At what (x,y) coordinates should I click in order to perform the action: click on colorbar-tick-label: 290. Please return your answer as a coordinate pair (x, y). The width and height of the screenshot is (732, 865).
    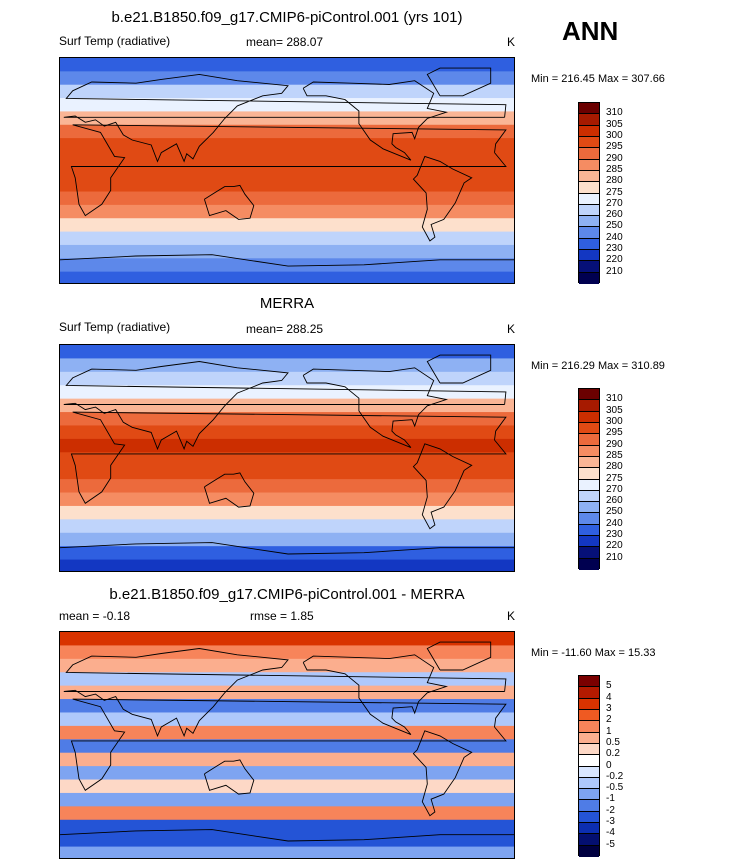
    Looking at the image, I should click on (614, 158).